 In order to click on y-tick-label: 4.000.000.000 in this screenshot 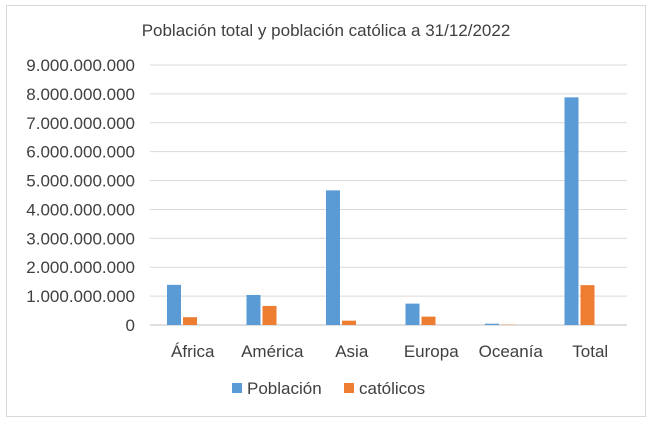, I will do `click(80, 209)`.